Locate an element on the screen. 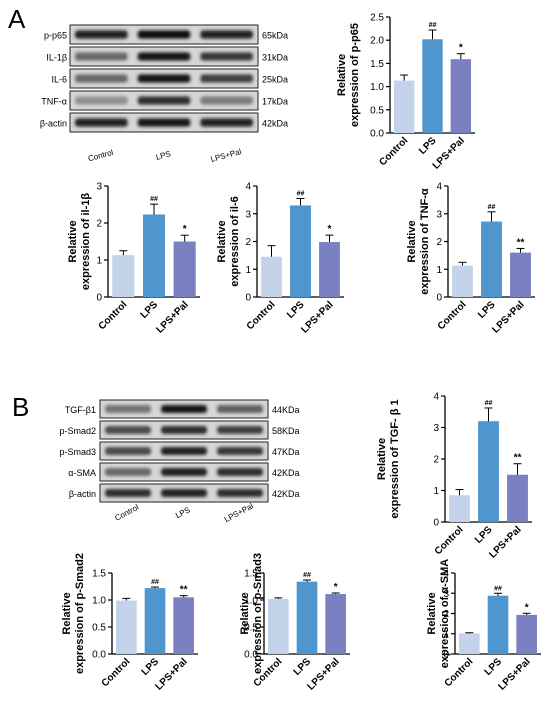  x-tick-label-psmad2-1: LPS is located at coordinates (151, 667).